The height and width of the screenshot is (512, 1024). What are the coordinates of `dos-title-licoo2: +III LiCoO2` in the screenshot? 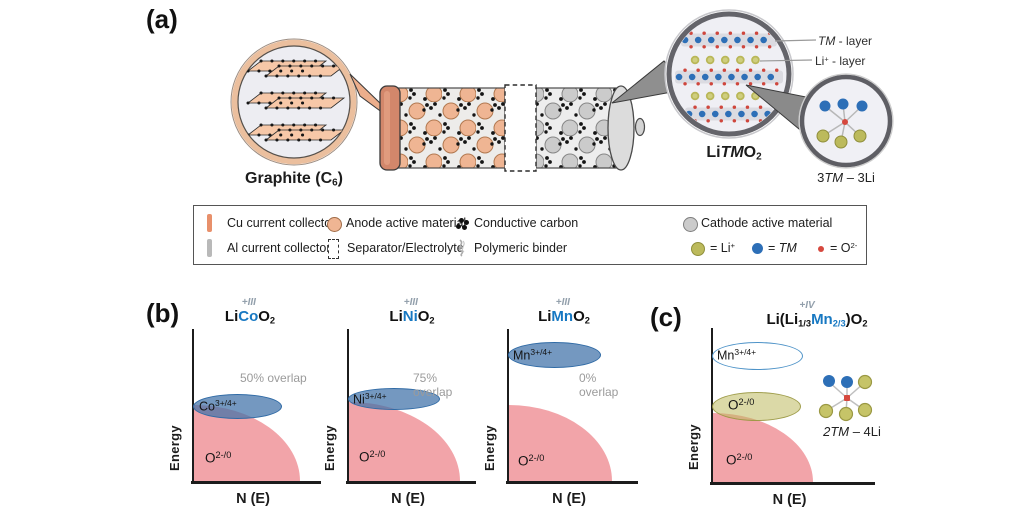 It's located at (250, 311).